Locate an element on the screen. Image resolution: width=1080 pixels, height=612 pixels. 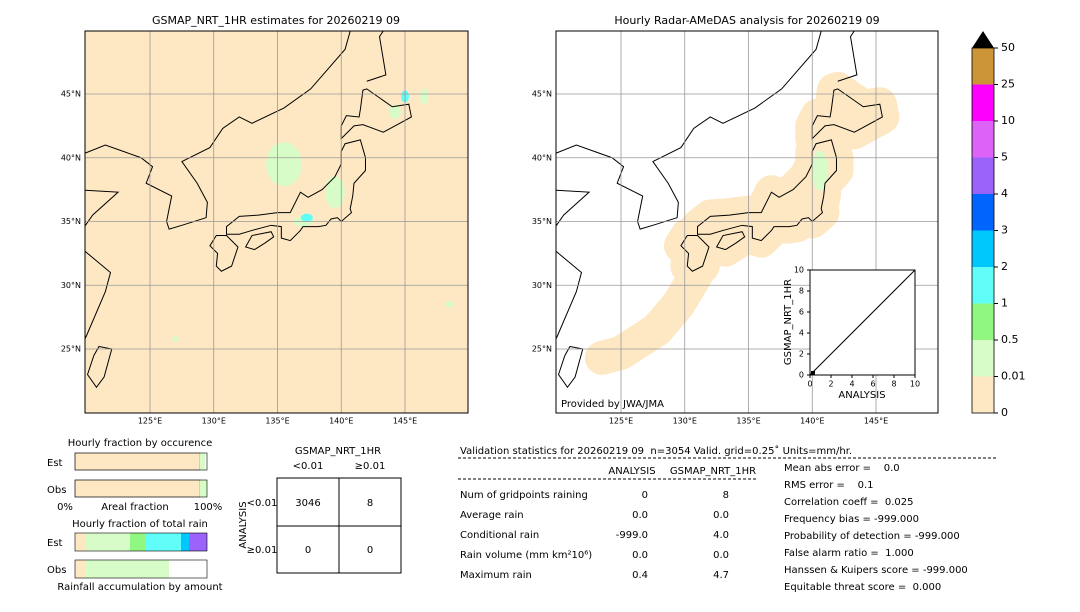
ct-row: <0.01 is located at coordinates (262, 503).